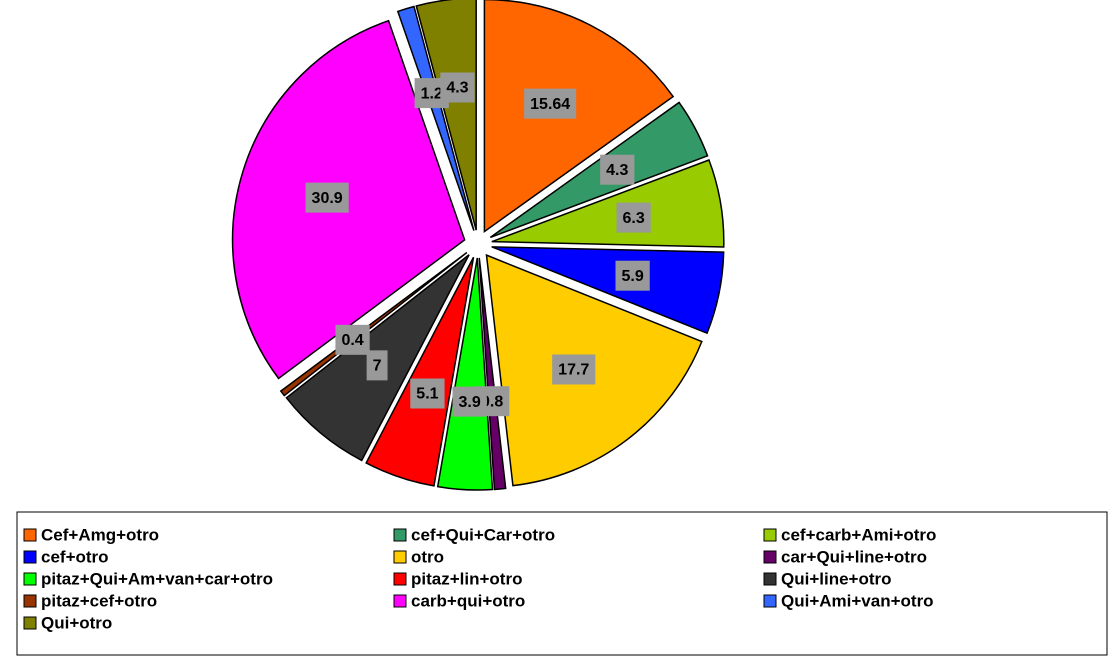 This screenshot has height=662, width=1111. I want to click on legend-label: pitaz+Qui+Am+van+car+otro, so click(157, 578).